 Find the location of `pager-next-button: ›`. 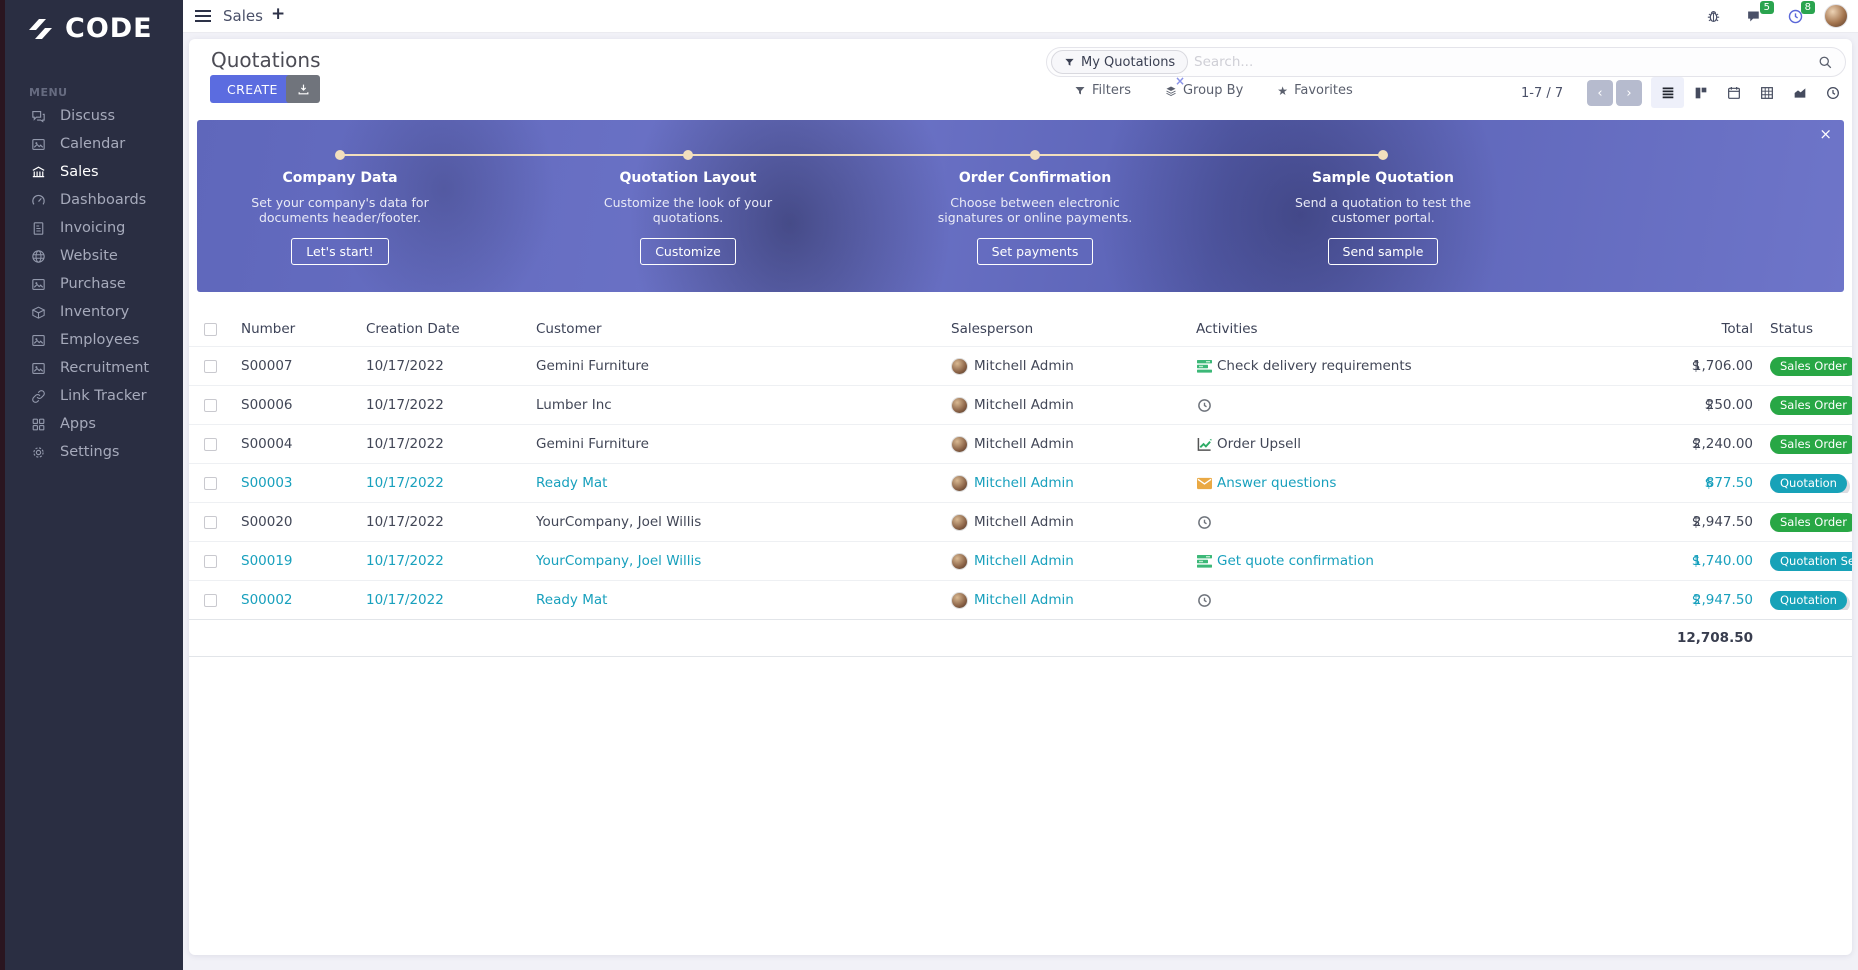

pager-next-button: › is located at coordinates (1629, 93).